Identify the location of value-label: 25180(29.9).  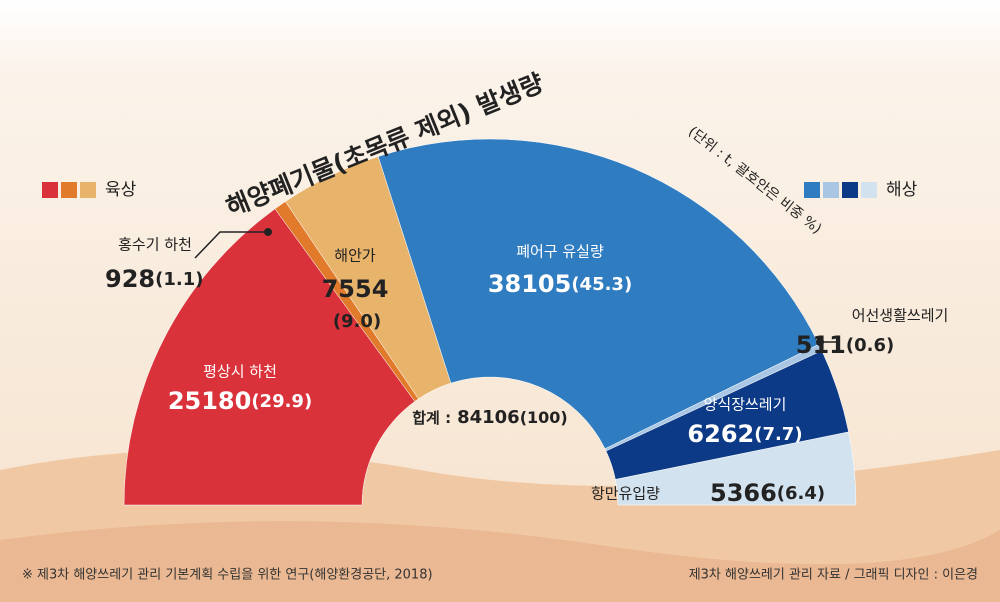
(240, 401).